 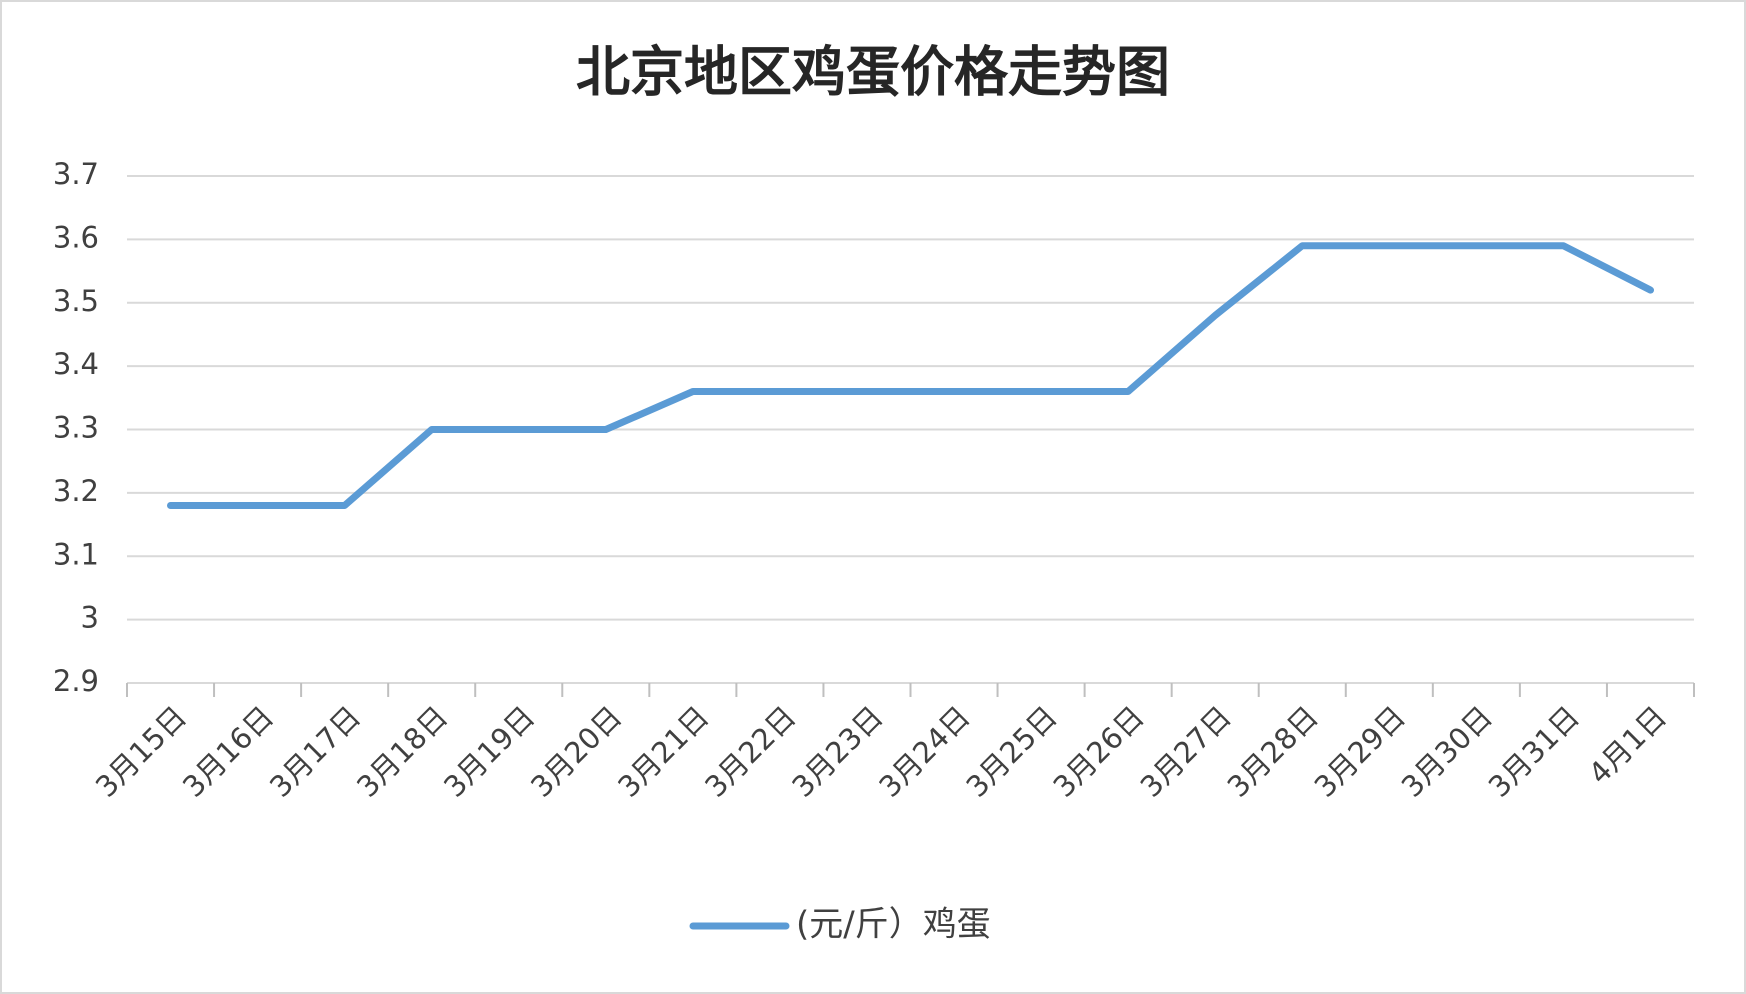 I want to click on y-tick-label: 3.3, so click(x=76, y=428).